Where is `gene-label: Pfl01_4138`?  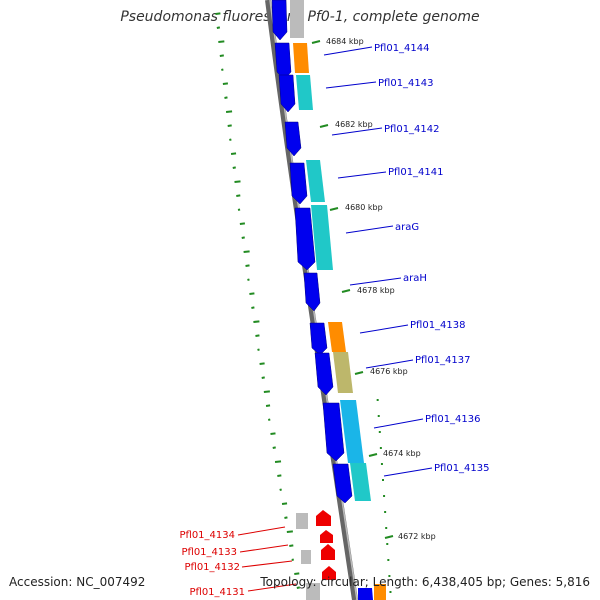
gene-label: Pfl01_4138 is located at coordinates (438, 325).